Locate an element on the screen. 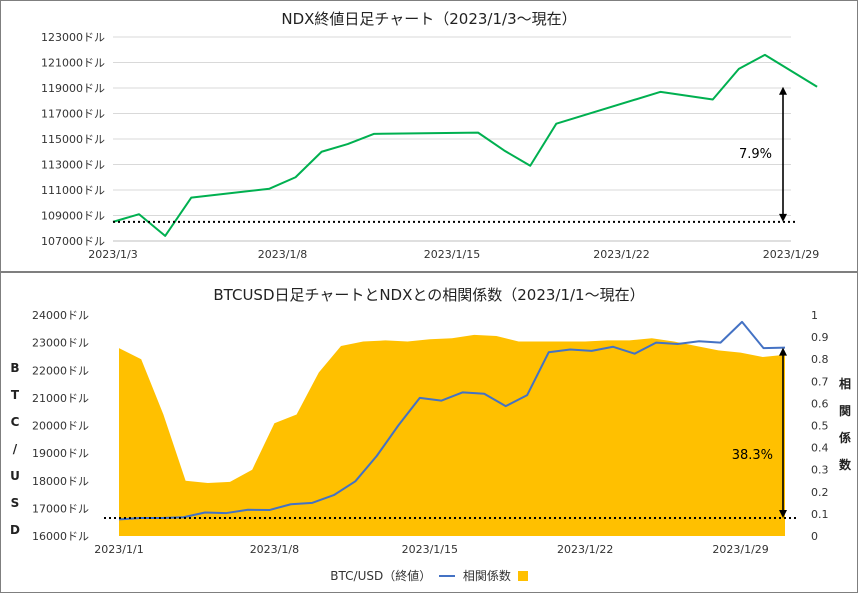 The height and width of the screenshot is (593, 860). btc-change-annotation: 38.3% is located at coordinates (752, 455).